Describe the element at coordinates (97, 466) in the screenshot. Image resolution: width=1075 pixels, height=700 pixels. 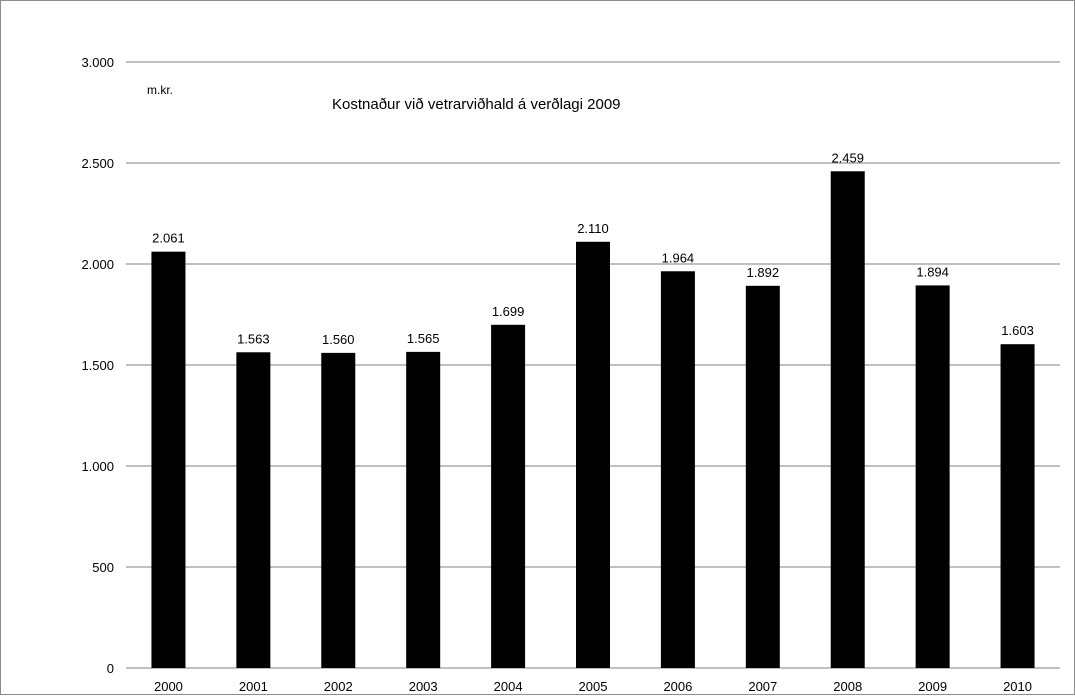
I see `y-tick-label: 1.000` at that location.